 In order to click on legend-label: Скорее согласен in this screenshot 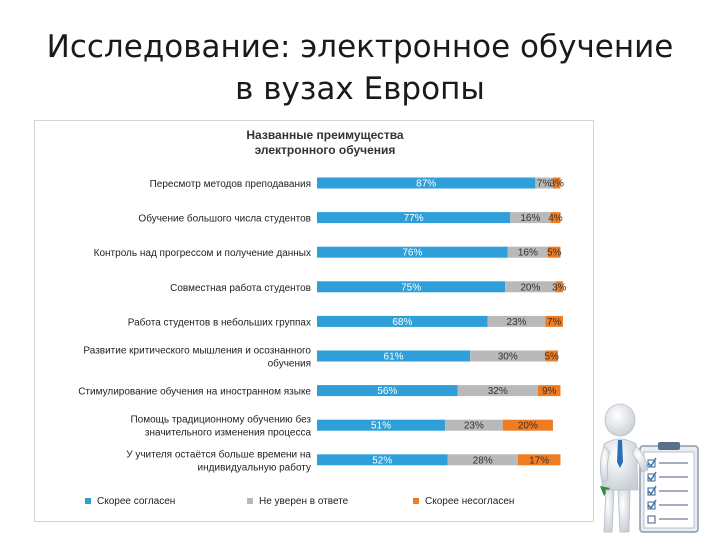, I will do `click(136, 501)`.